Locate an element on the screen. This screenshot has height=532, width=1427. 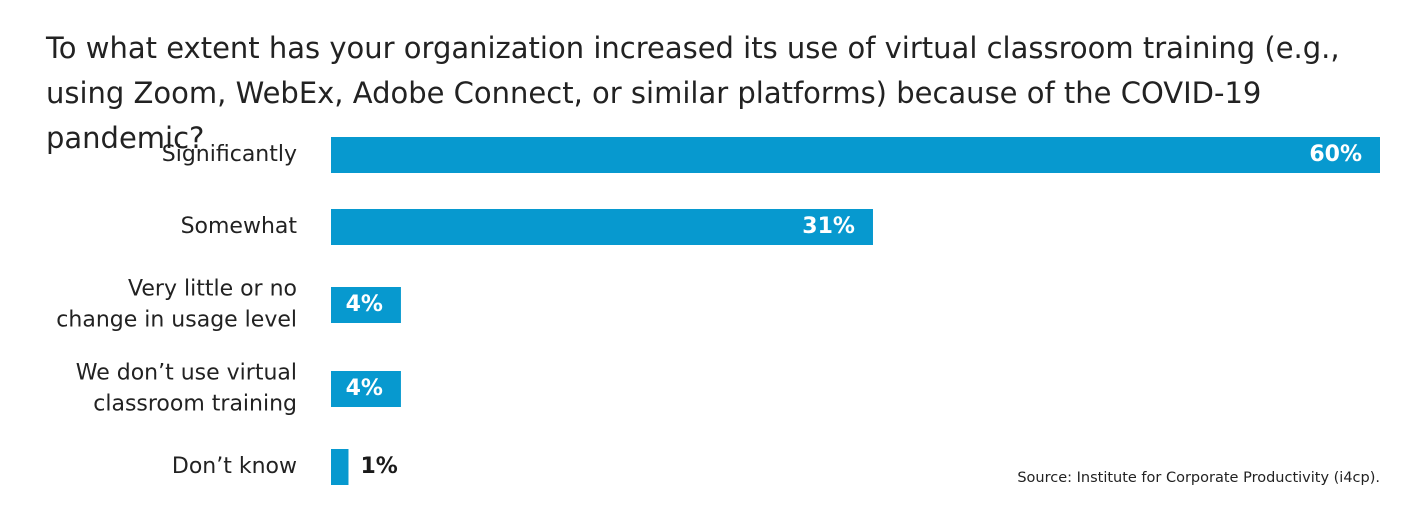
value-label-4: 1% is located at coordinates (378, 466).